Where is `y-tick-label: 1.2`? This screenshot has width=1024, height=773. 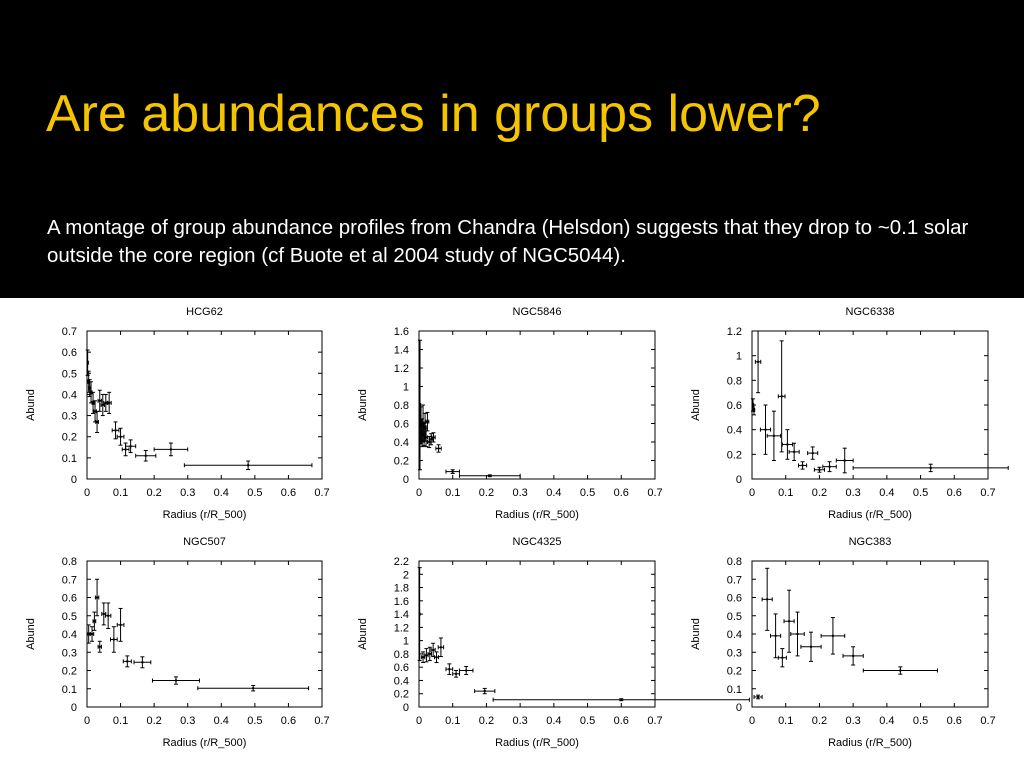 y-tick-label: 1.2 is located at coordinates (401, 628).